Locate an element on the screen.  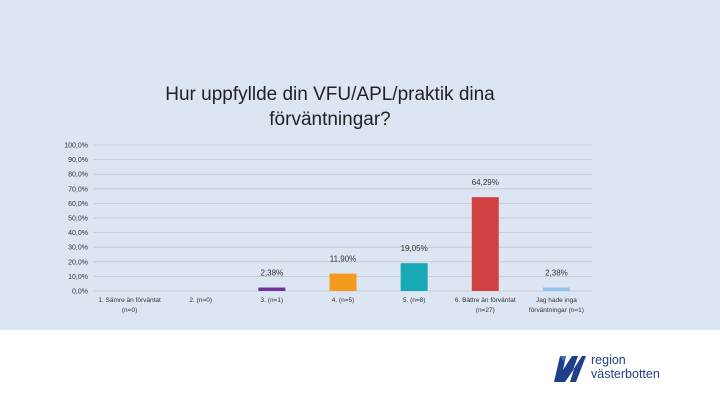
y-tick-label: 90,0% is located at coordinates (78, 160).